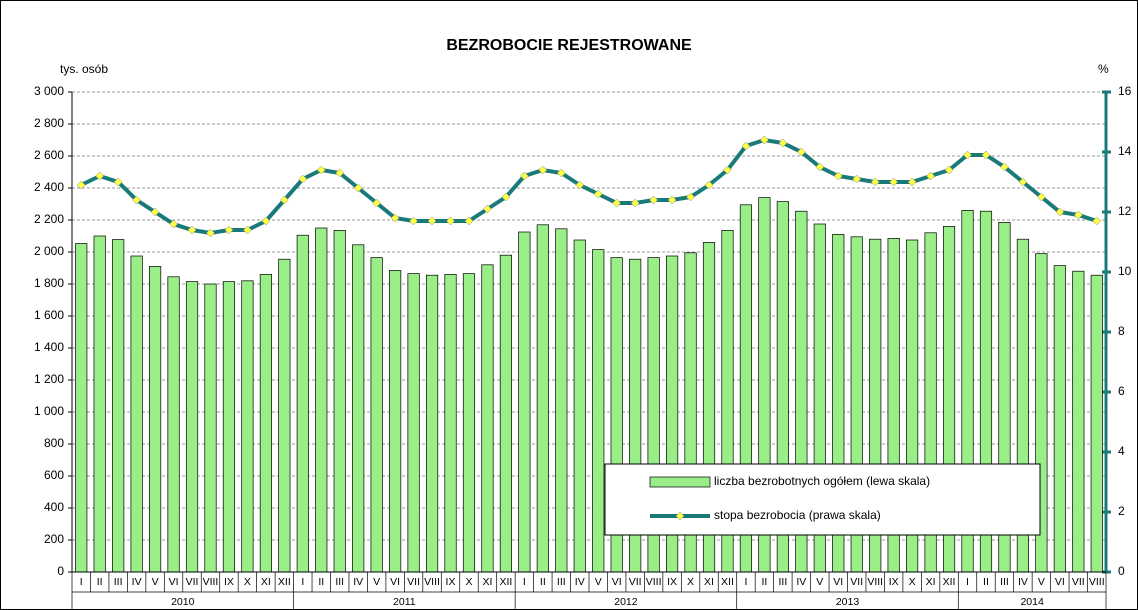 The width and height of the screenshot is (1138, 610). Describe the element at coordinates (797, 515) in the screenshot. I see `legend-label: stopa bezrobocia (prawa skala)` at that location.